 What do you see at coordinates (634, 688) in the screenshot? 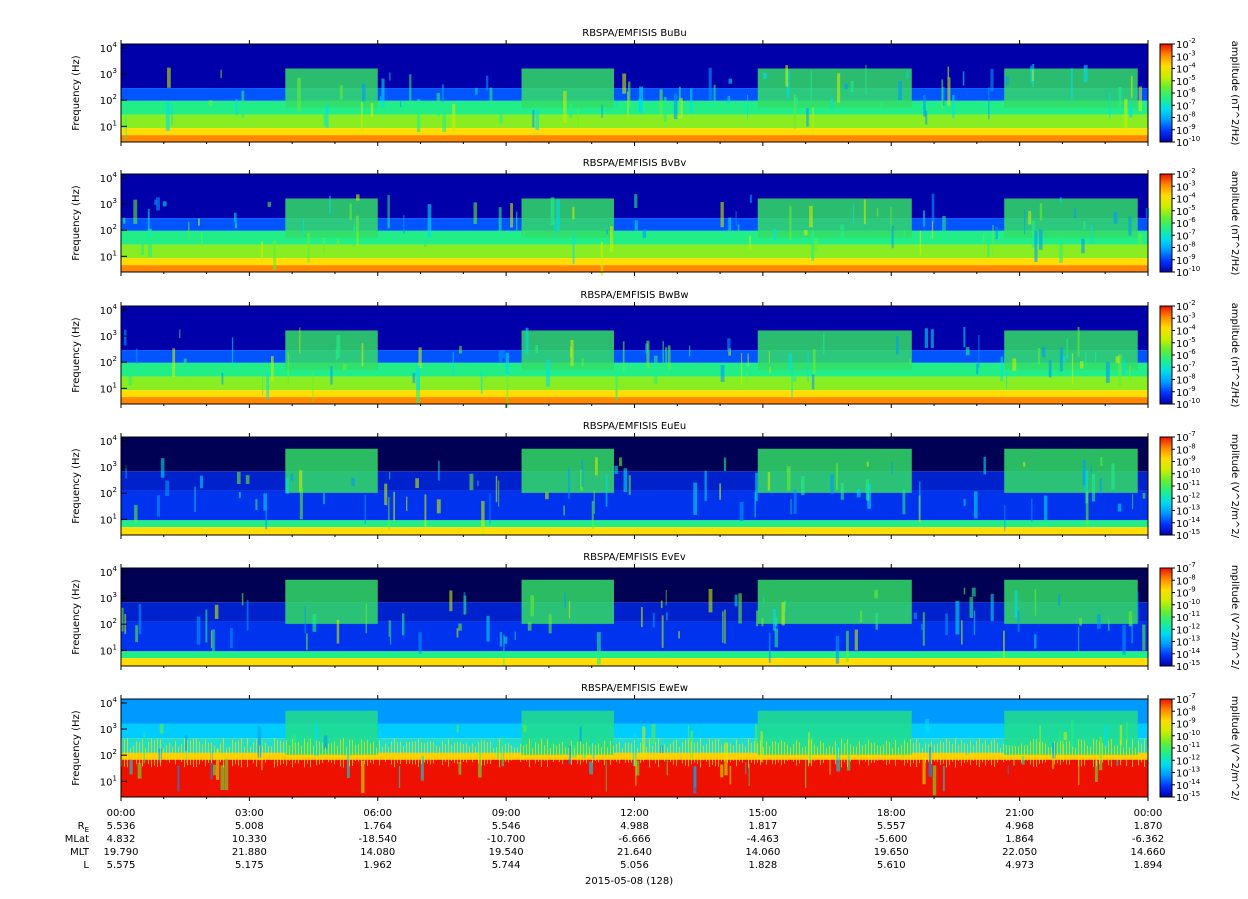
I see `panel-title: RBSPA/EMFISIS EwEw` at bounding box center [634, 688].